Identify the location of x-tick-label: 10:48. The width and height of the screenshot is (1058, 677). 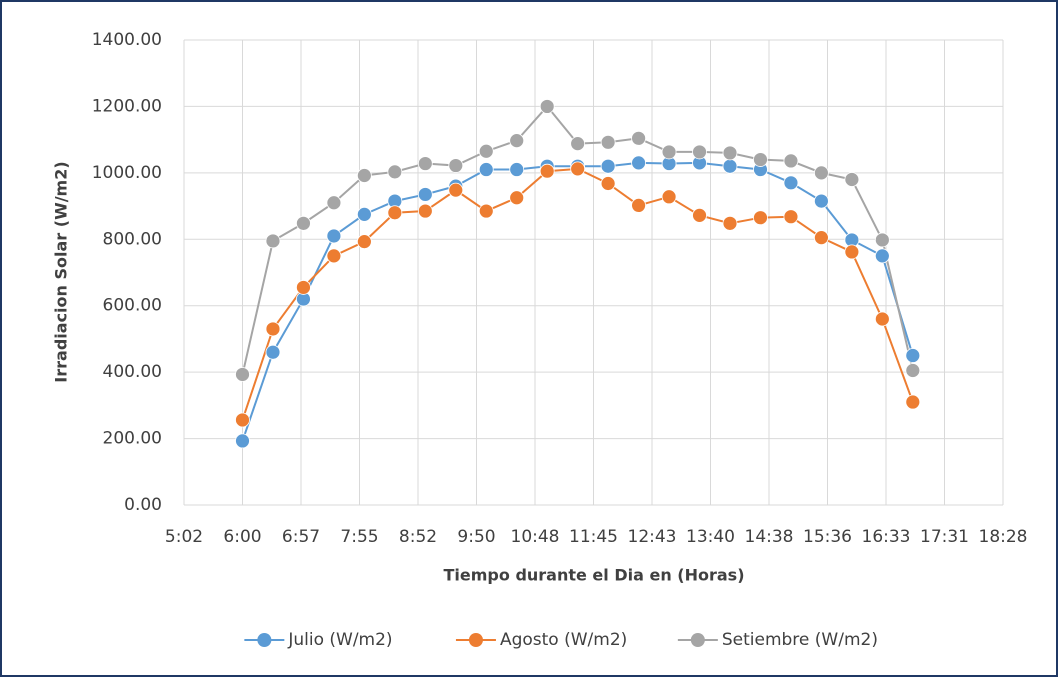
(535, 537).